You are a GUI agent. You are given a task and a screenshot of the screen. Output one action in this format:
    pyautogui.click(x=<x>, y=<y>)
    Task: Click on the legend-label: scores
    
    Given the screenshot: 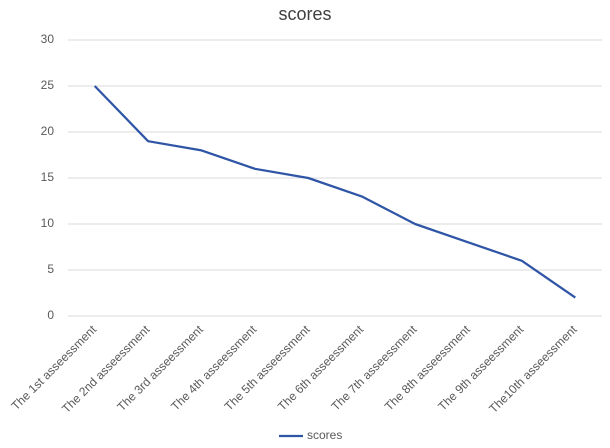 What is the action you would take?
    pyautogui.click(x=324, y=435)
    